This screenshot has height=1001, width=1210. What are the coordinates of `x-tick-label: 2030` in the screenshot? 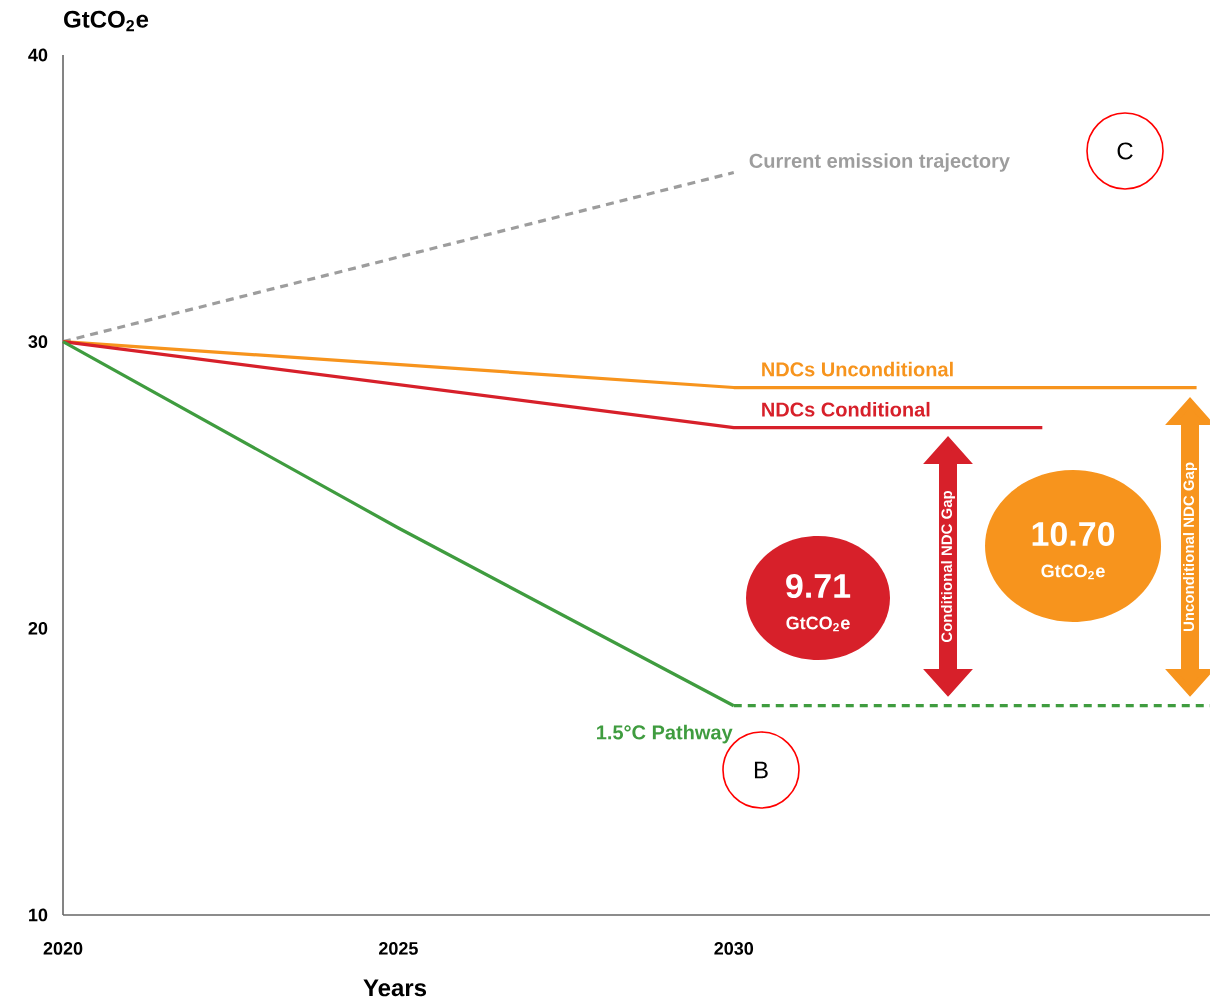 It's located at (734, 948).